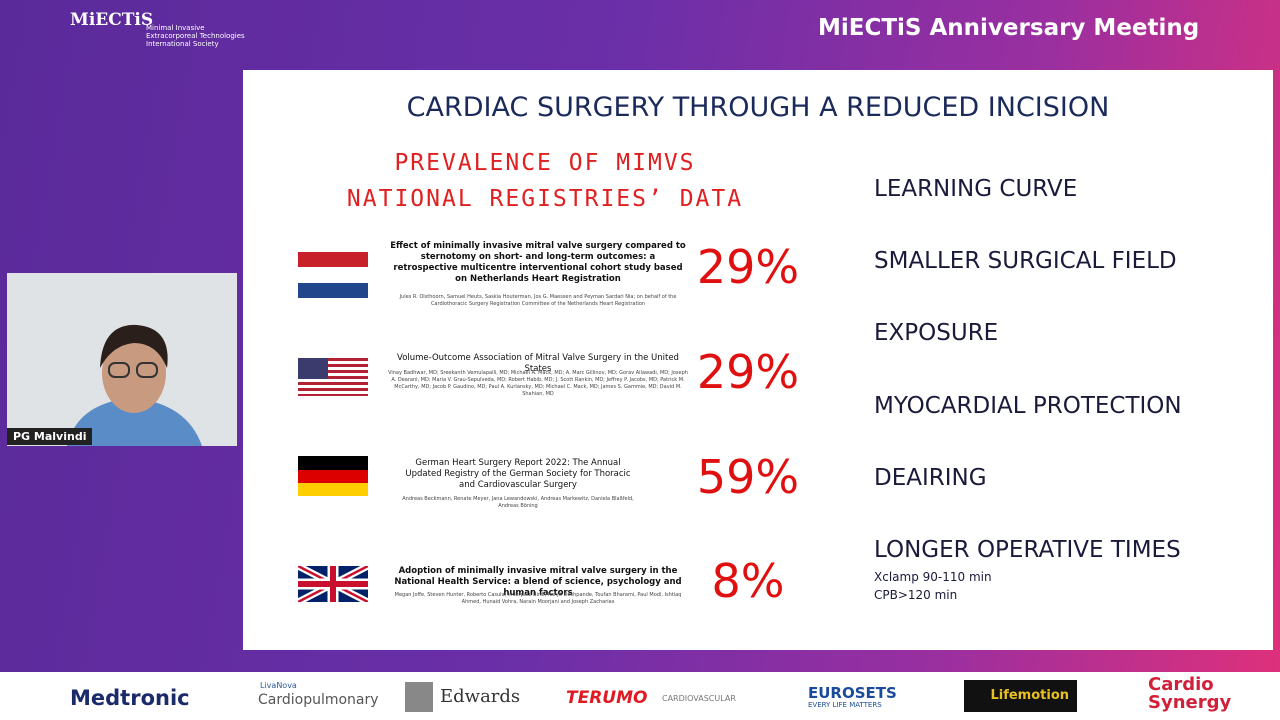  I want to click on sponsor: Cardiopulmonary, so click(318, 700).